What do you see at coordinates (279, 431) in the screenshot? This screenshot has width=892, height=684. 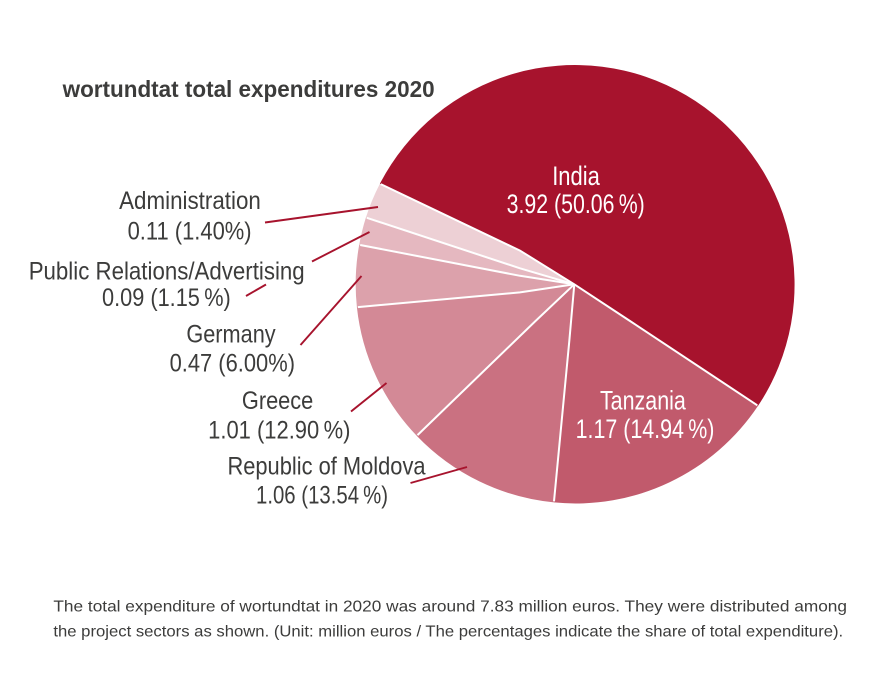 I see `svg-text: 1.01 (12.90 %)` at bounding box center [279, 431].